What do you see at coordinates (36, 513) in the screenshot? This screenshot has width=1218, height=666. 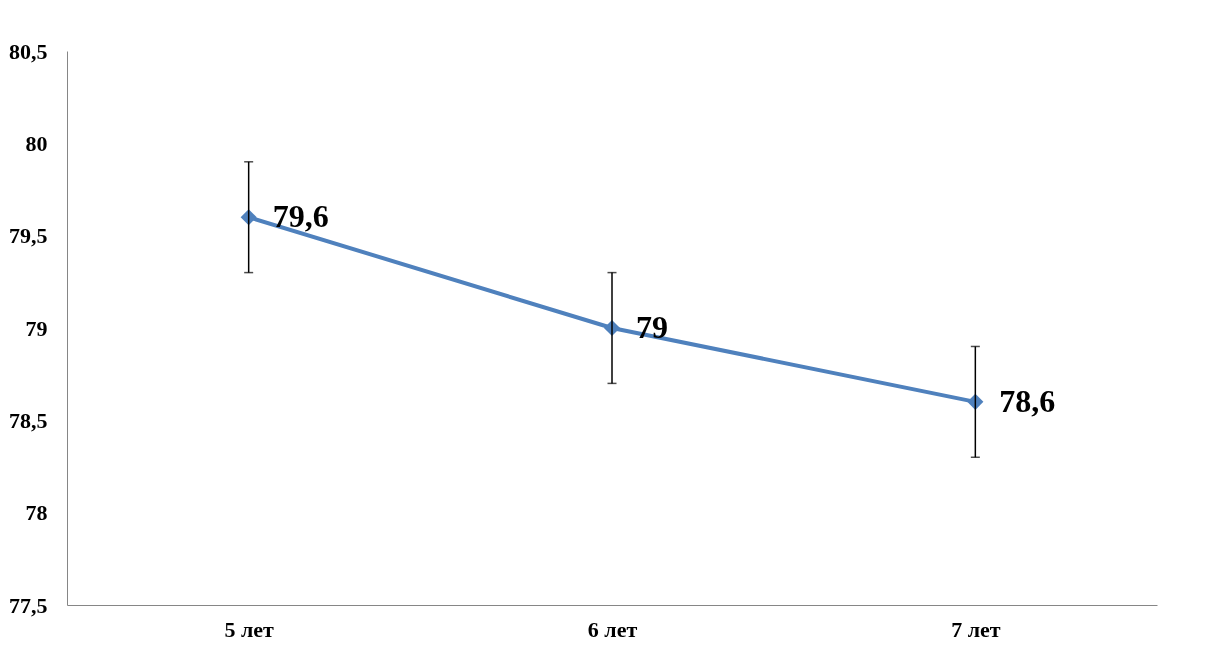 I see `y-tick-label: 78` at bounding box center [36, 513].